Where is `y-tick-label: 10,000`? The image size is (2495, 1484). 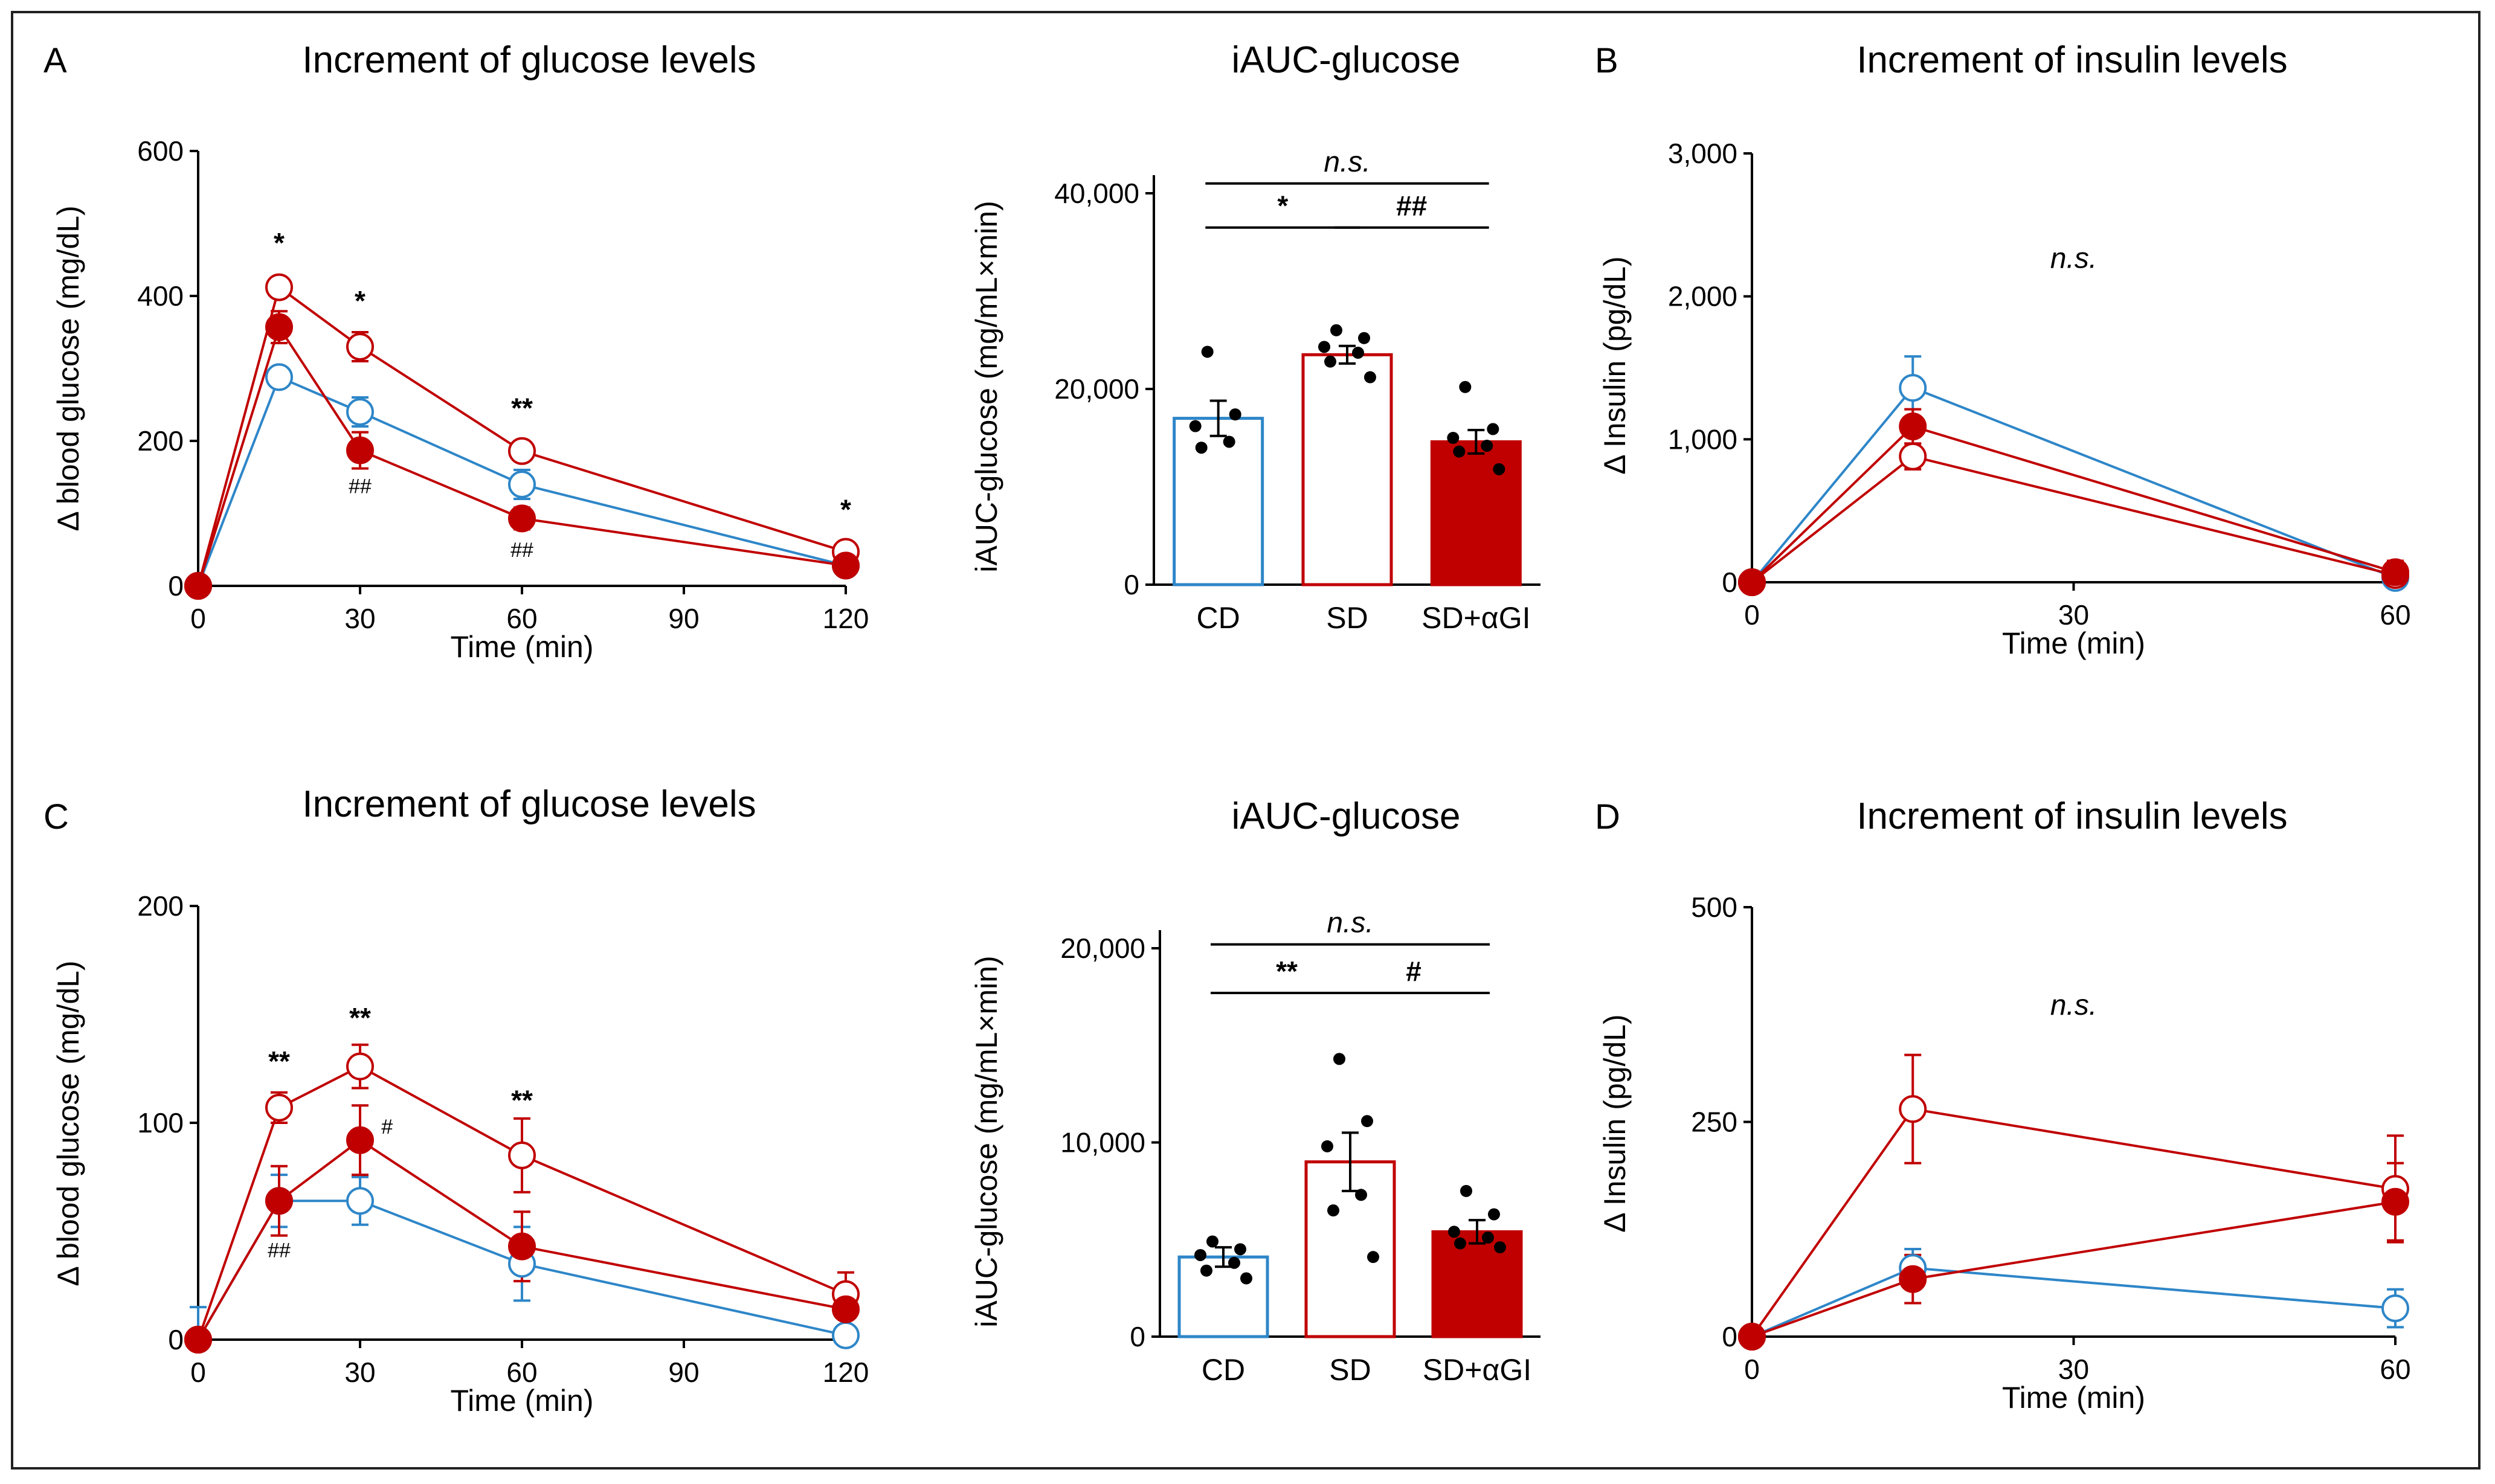 y-tick-label: 10,000 is located at coordinates (1102, 1142).